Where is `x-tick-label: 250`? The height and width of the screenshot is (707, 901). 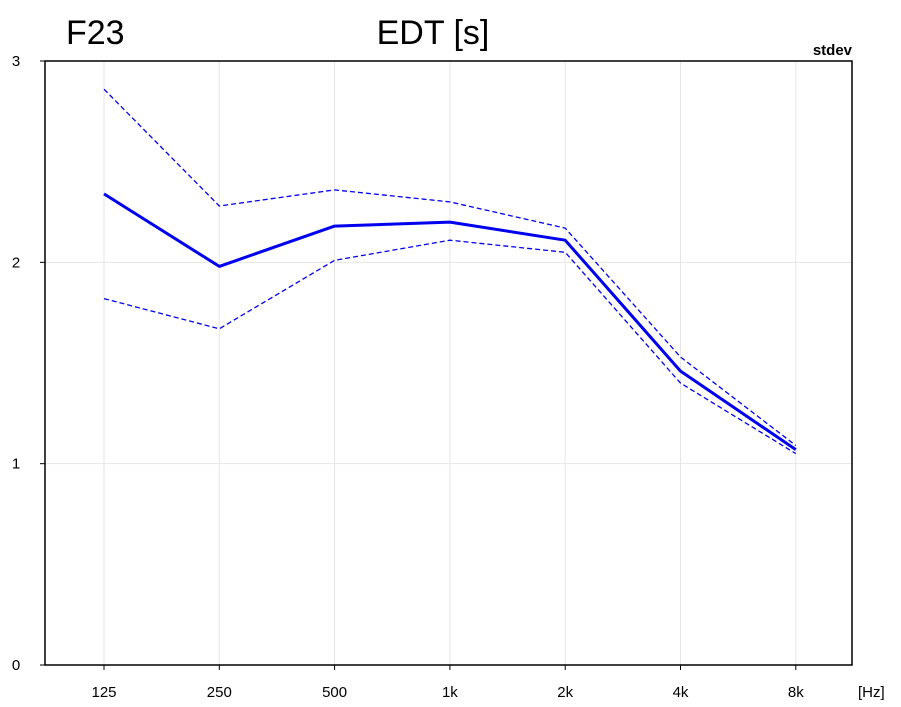 x-tick-label: 250 is located at coordinates (219, 692).